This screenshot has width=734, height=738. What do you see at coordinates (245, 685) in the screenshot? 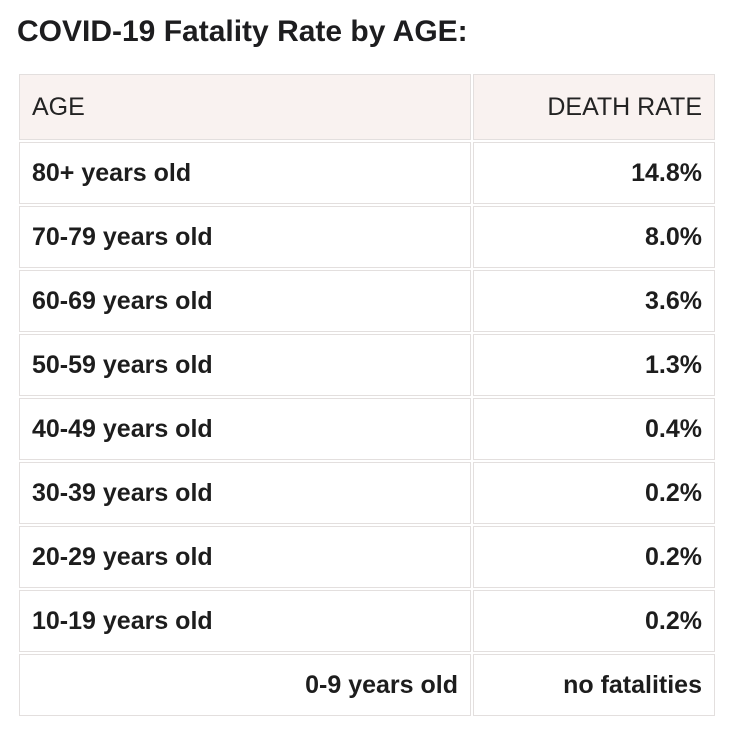
I see `age-cell: 0-9 years old` at bounding box center [245, 685].